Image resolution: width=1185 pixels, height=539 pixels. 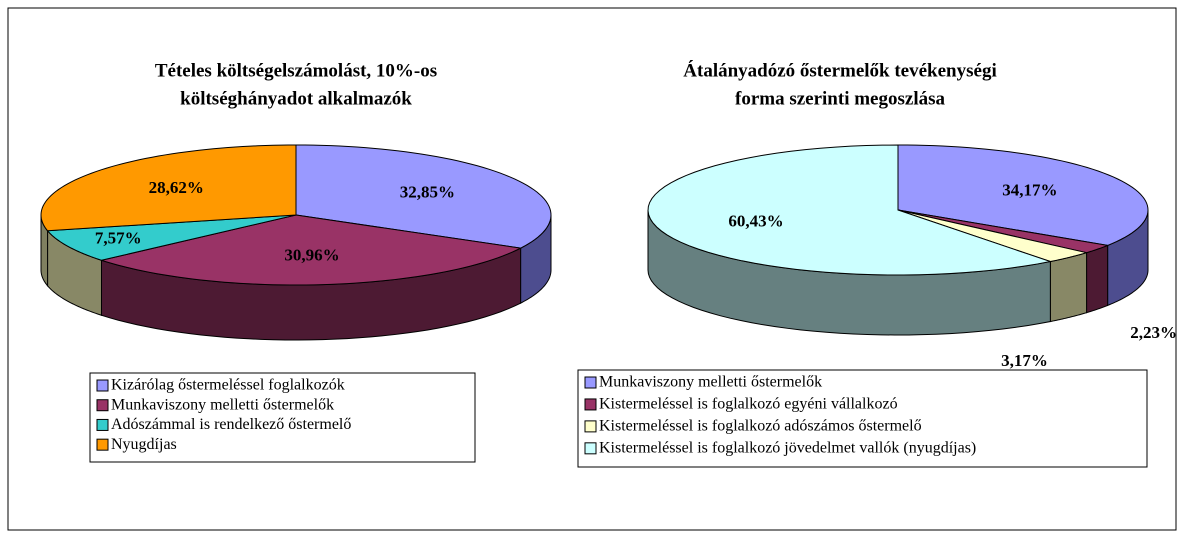 What do you see at coordinates (144, 444) in the screenshot?
I see `legend-label: Nyugdíjas` at bounding box center [144, 444].